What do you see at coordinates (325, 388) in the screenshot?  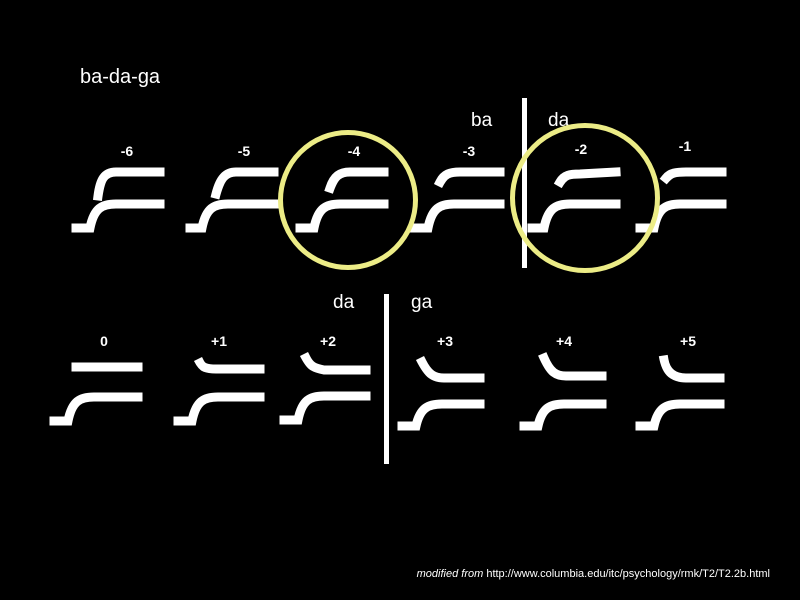 I see `formant-pattern-p2` at bounding box center [325, 388].